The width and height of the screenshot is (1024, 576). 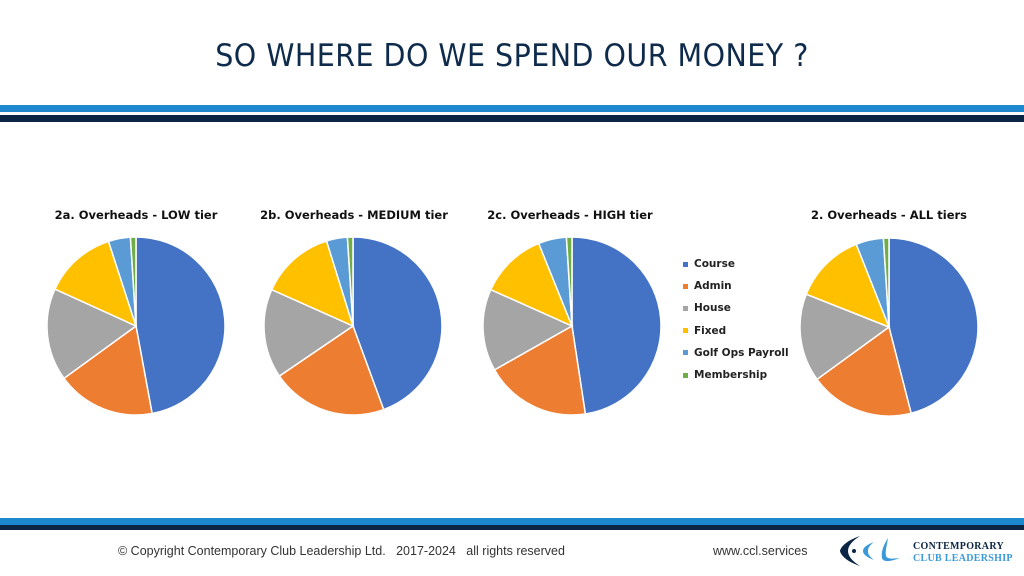 What do you see at coordinates (736, 308) in the screenshot?
I see `legend-item-house: House` at bounding box center [736, 308].